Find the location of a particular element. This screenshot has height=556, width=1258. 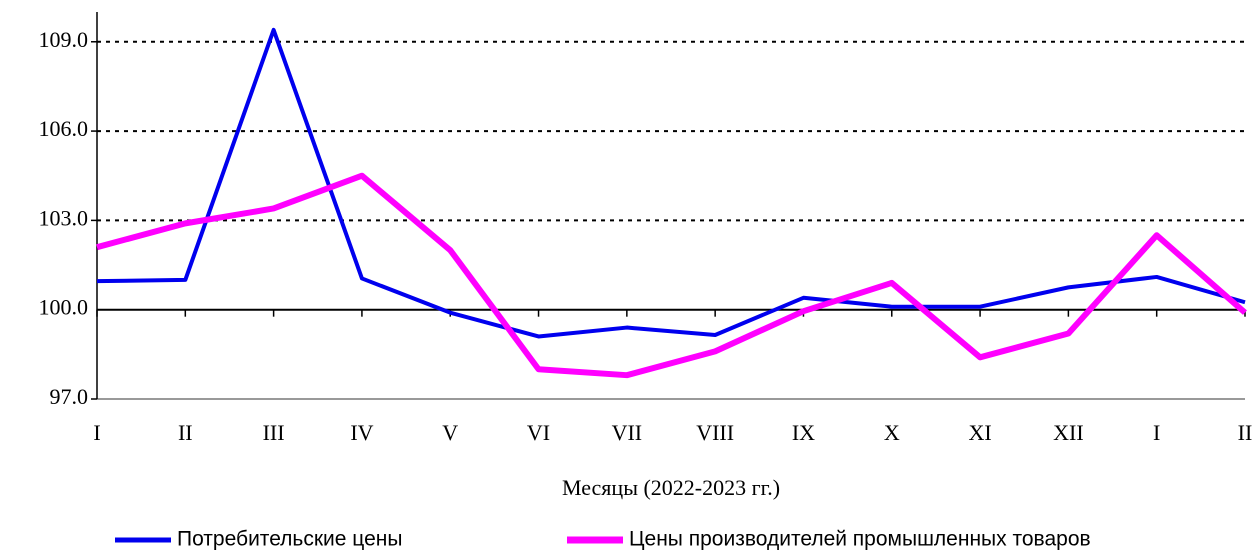

x-tick-label: V is located at coordinates (450, 432).